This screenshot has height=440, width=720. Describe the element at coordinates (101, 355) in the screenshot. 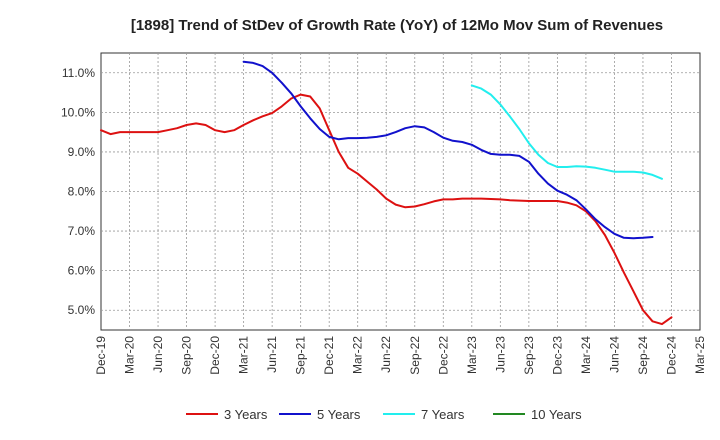

I see `x-tick-label: Dec-19` at that location.